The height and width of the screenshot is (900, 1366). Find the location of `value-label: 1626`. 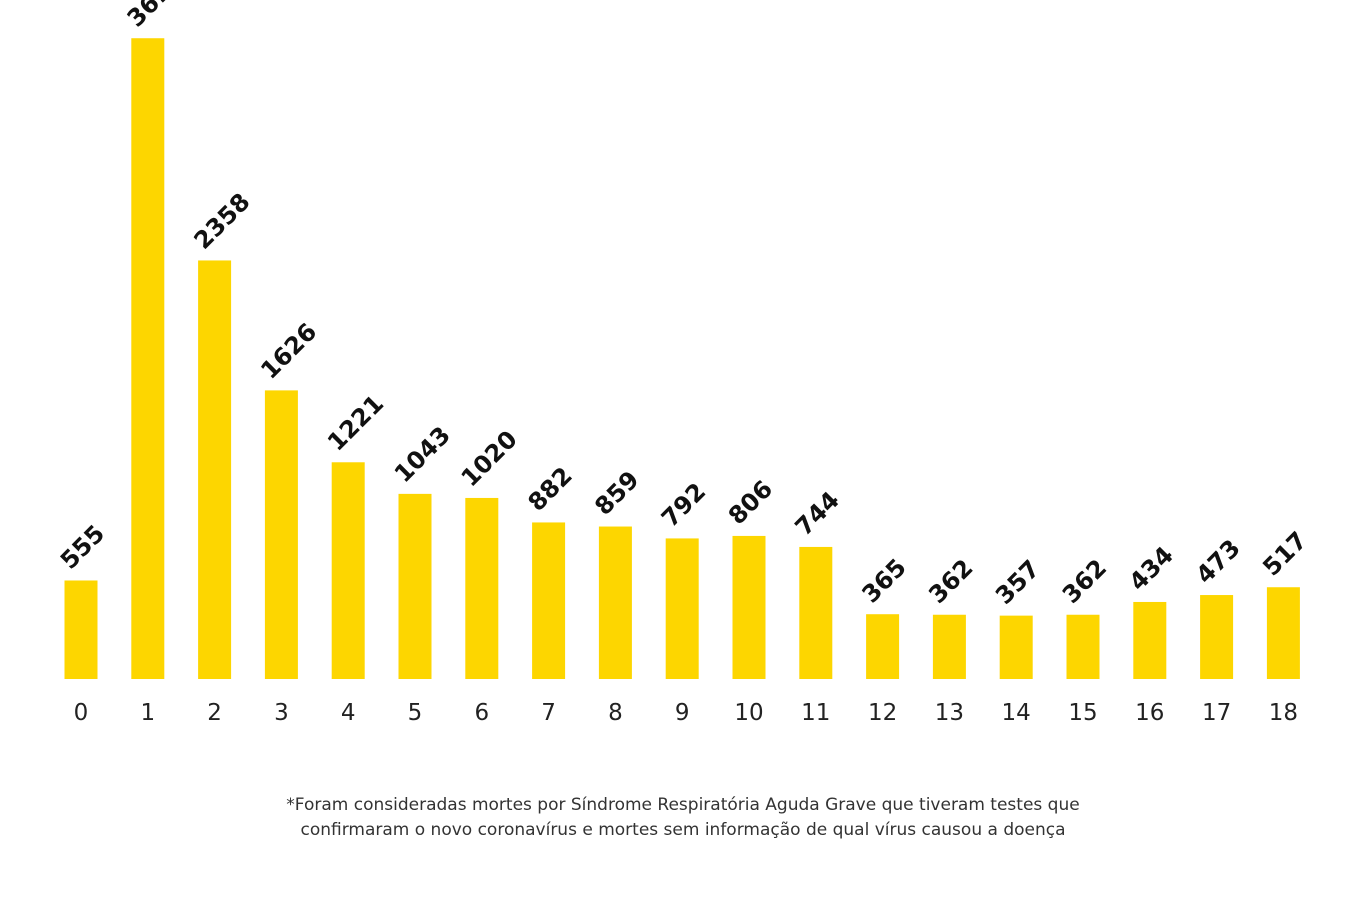

value-label: 1626 is located at coordinates (288, 351).